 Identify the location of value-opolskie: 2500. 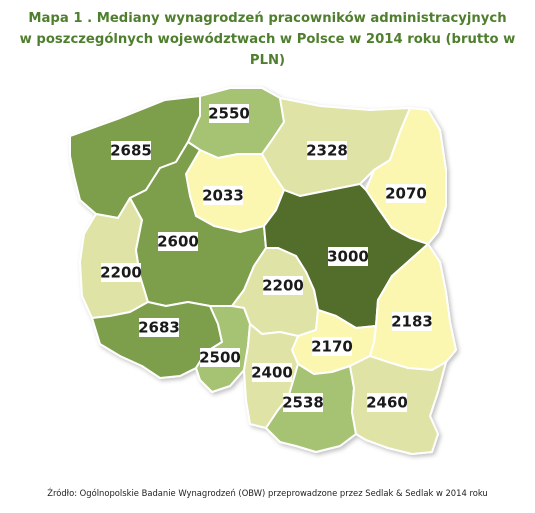
(220, 358).